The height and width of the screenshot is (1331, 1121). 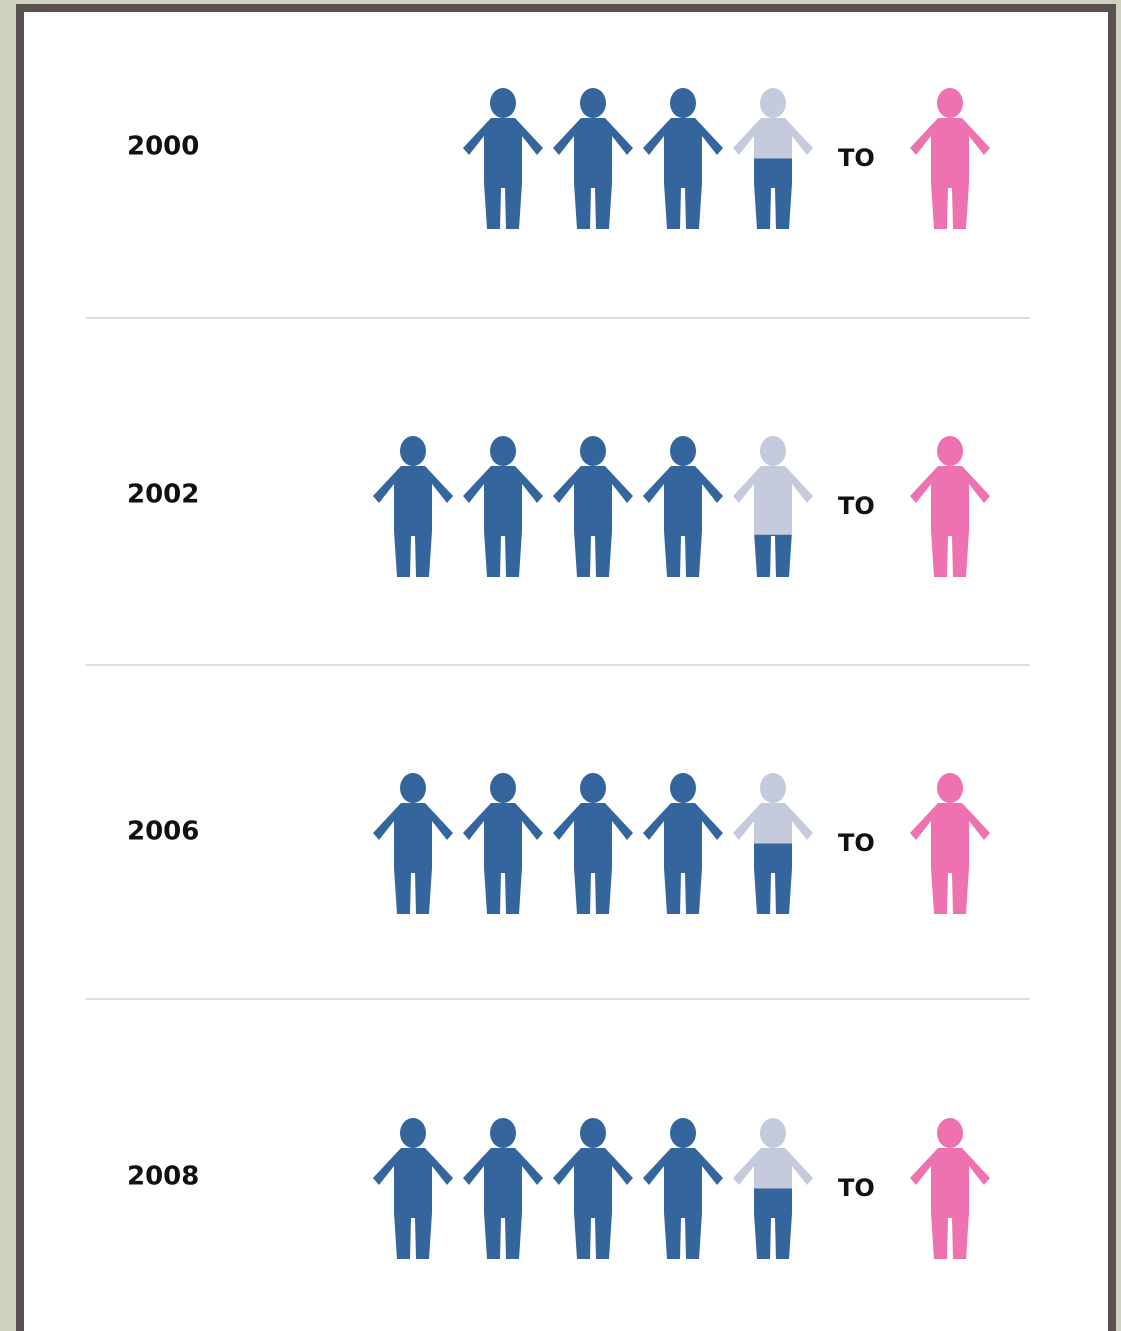 I want to click on year-label: 2006, so click(x=163, y=832).